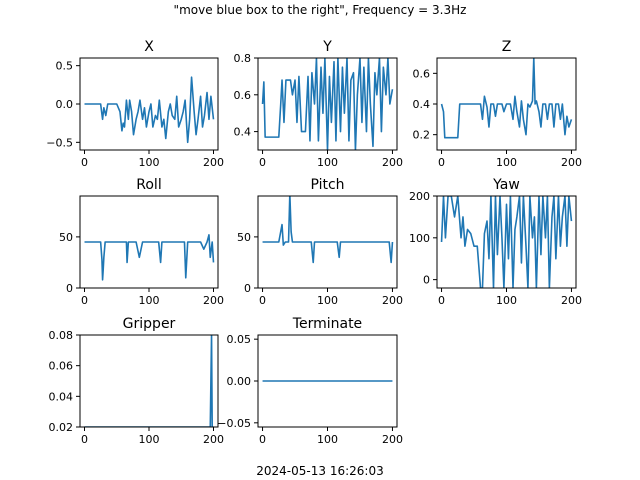  I want to click on y-tick-label-pitch: 50, so click(244, 237).